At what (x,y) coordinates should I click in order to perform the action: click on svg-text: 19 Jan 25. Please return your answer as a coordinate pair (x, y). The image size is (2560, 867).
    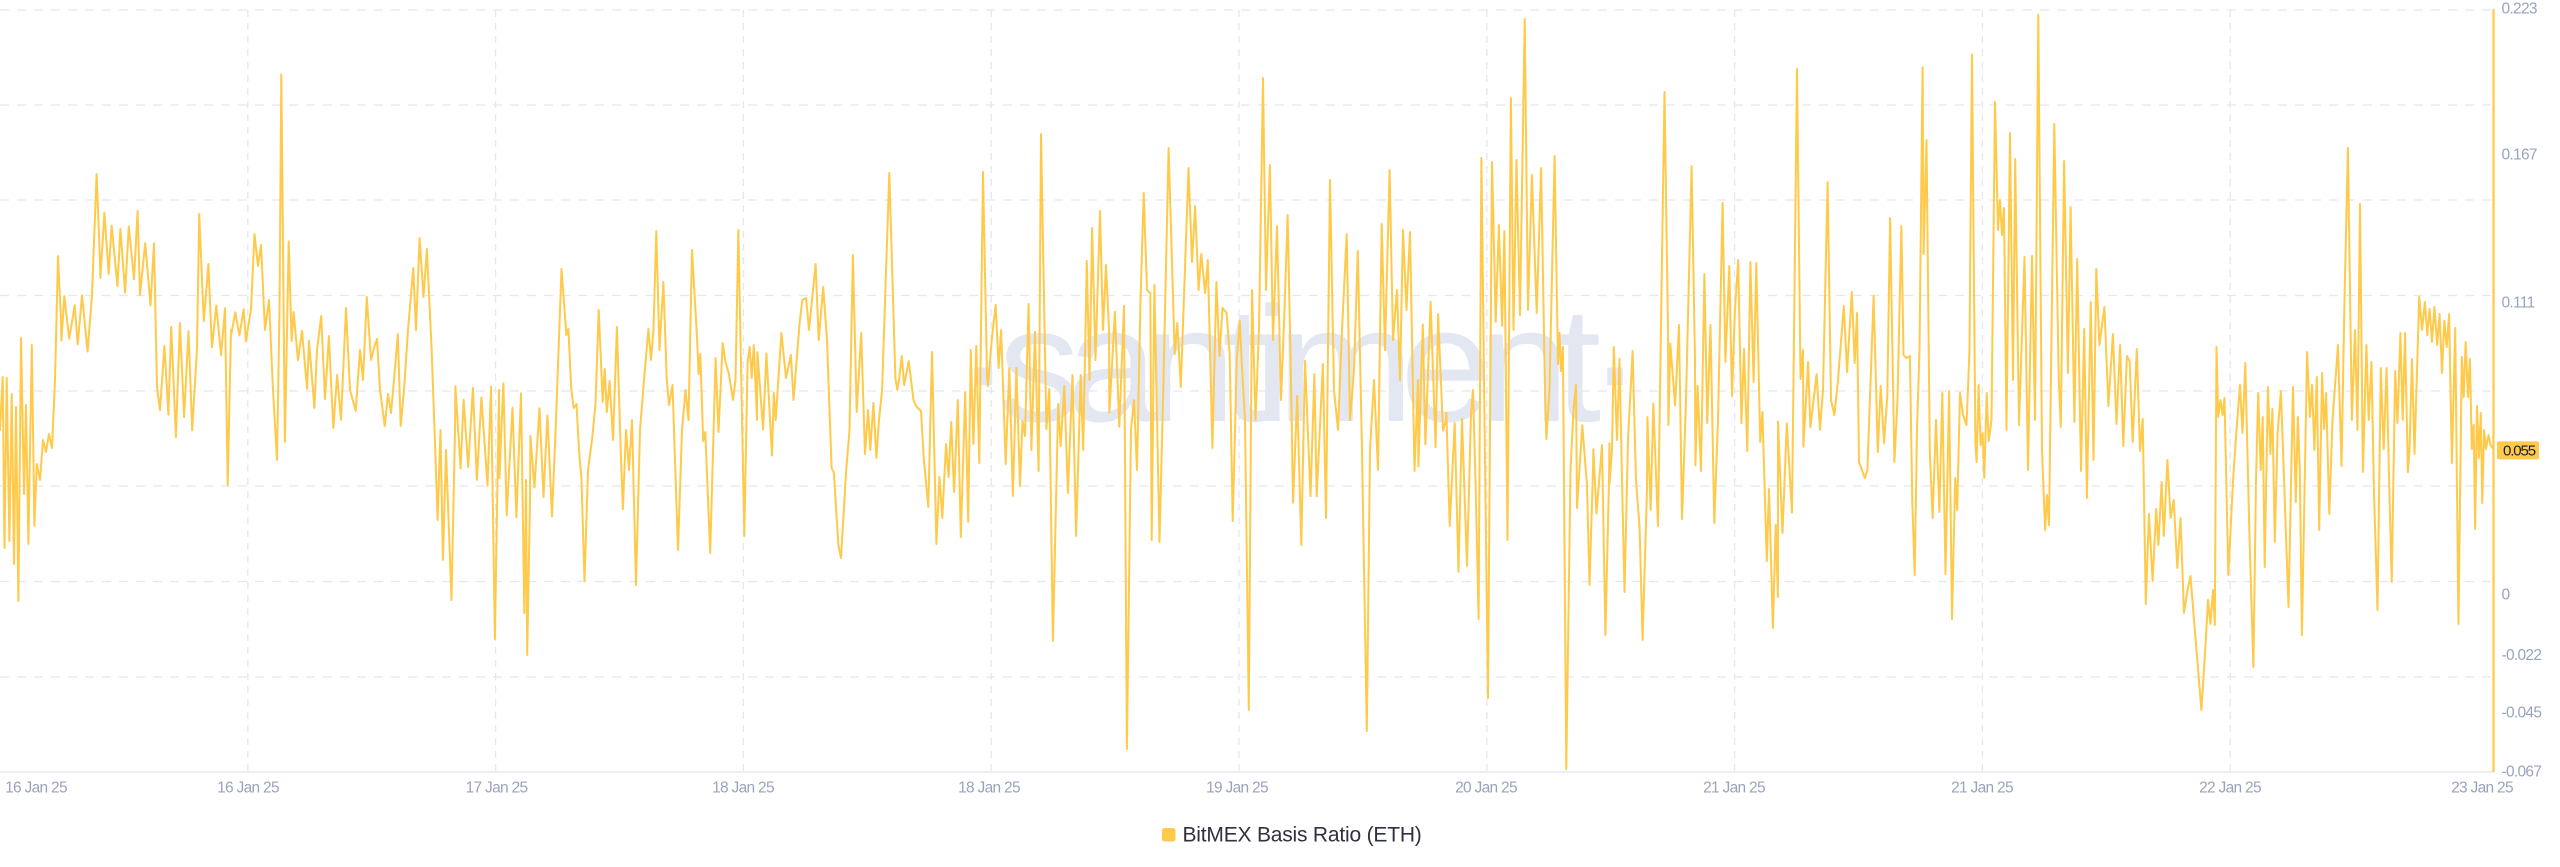
    Looking at the image, I should click on (1237, 788).